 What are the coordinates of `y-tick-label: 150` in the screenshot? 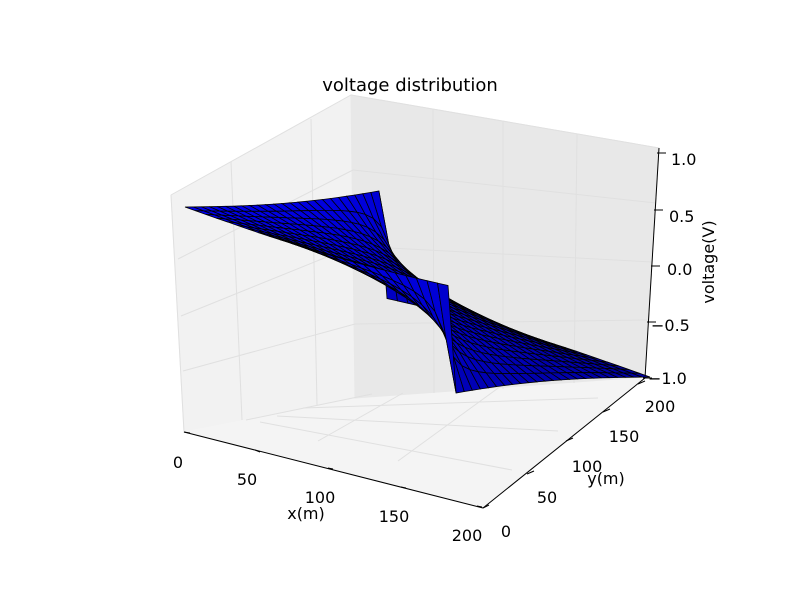 It's located at (624, 436).